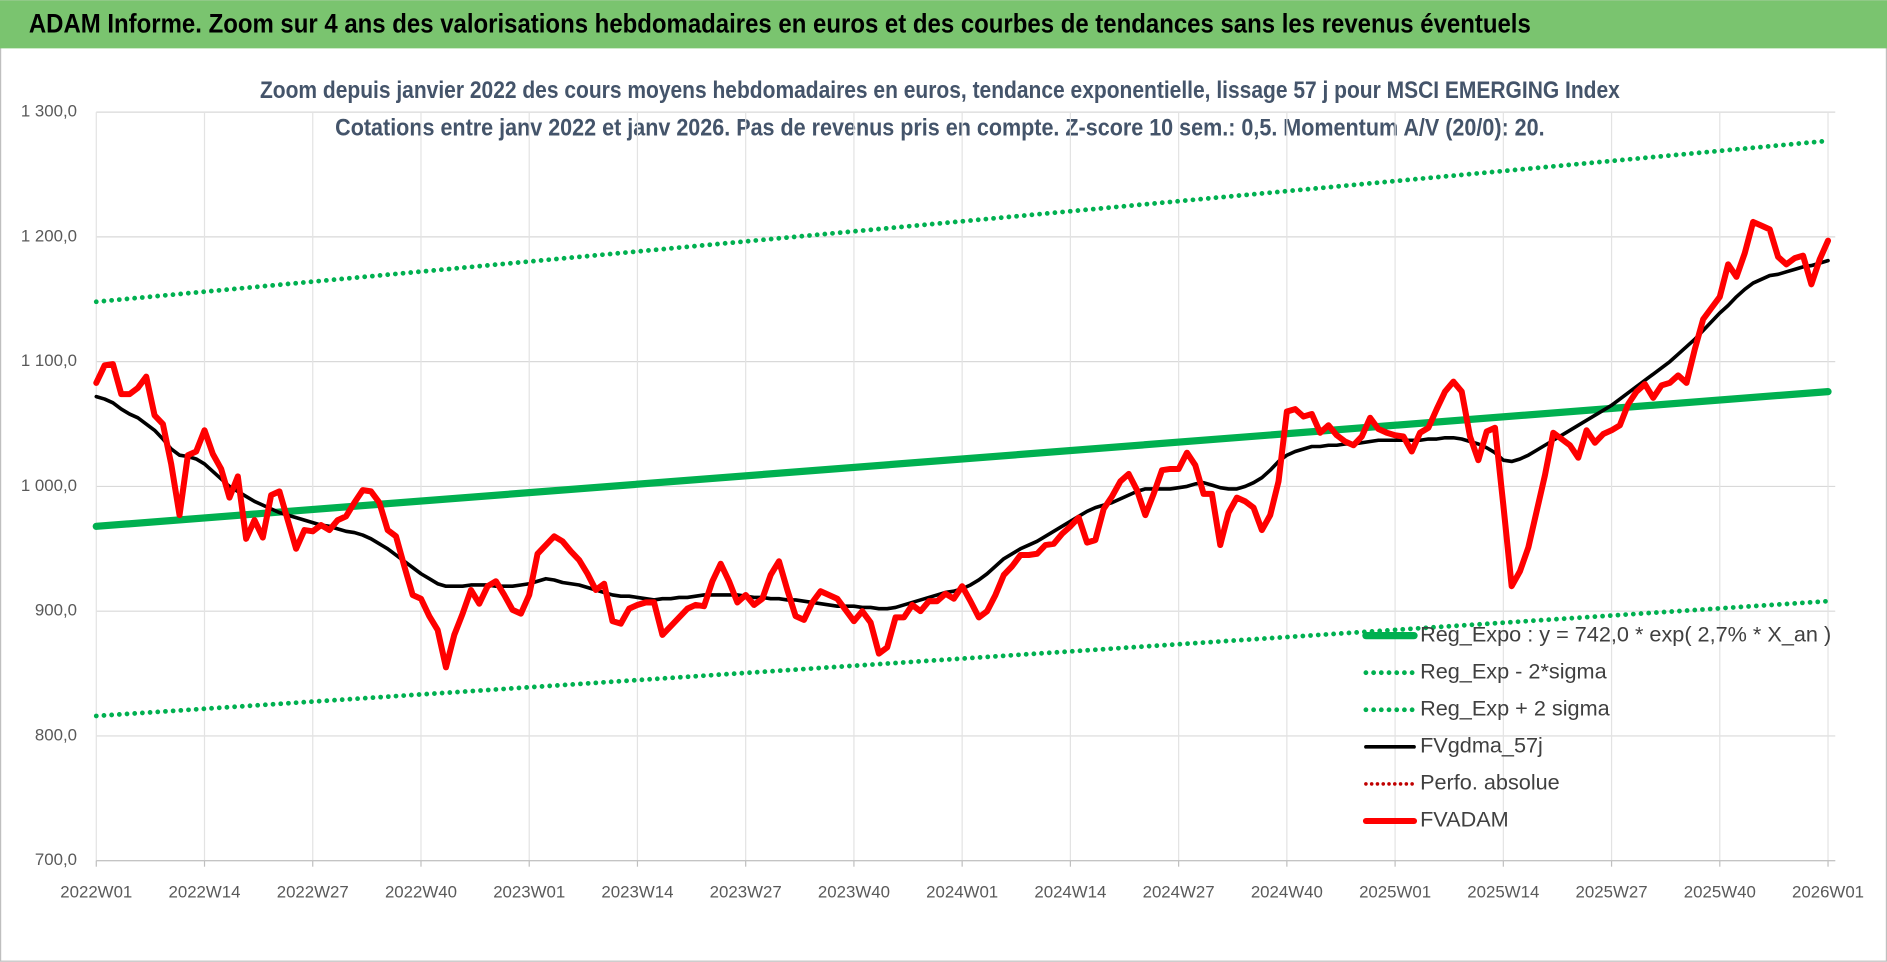 Image resolution: width=1887 pixels, height=962 pixels. Describe the element at coordinates (1070, 892) in the screenshot. I see `x-tick-label: 2024W14` at that location.